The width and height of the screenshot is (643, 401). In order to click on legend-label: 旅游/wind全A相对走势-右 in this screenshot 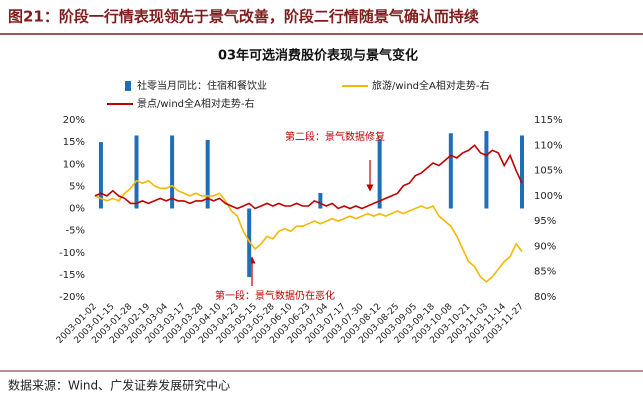, I will do `click(430, 85)`.